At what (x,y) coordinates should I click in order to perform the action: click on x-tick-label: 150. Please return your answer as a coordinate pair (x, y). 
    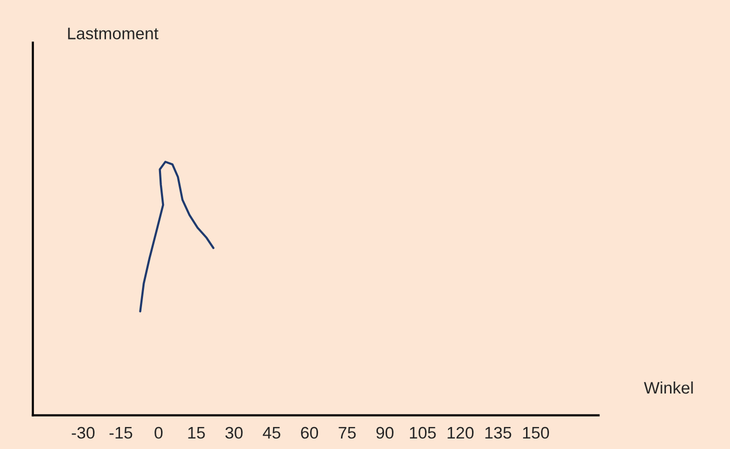
    Looking at the image, I should click on (536, 432).